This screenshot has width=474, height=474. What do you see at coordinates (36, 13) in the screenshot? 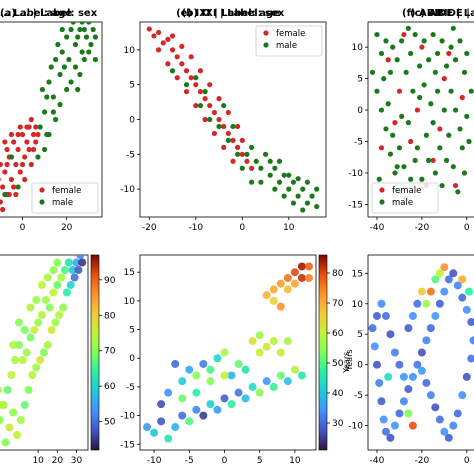
I see `panel-title: … Label: age` at bounding box center [36, 13].